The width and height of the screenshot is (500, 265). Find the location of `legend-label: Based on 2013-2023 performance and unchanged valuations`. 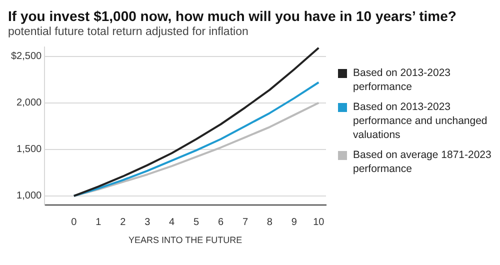

legend-label: Based on 2013-2023 performance and unchanged valuations is located at coordinates (420, 121).